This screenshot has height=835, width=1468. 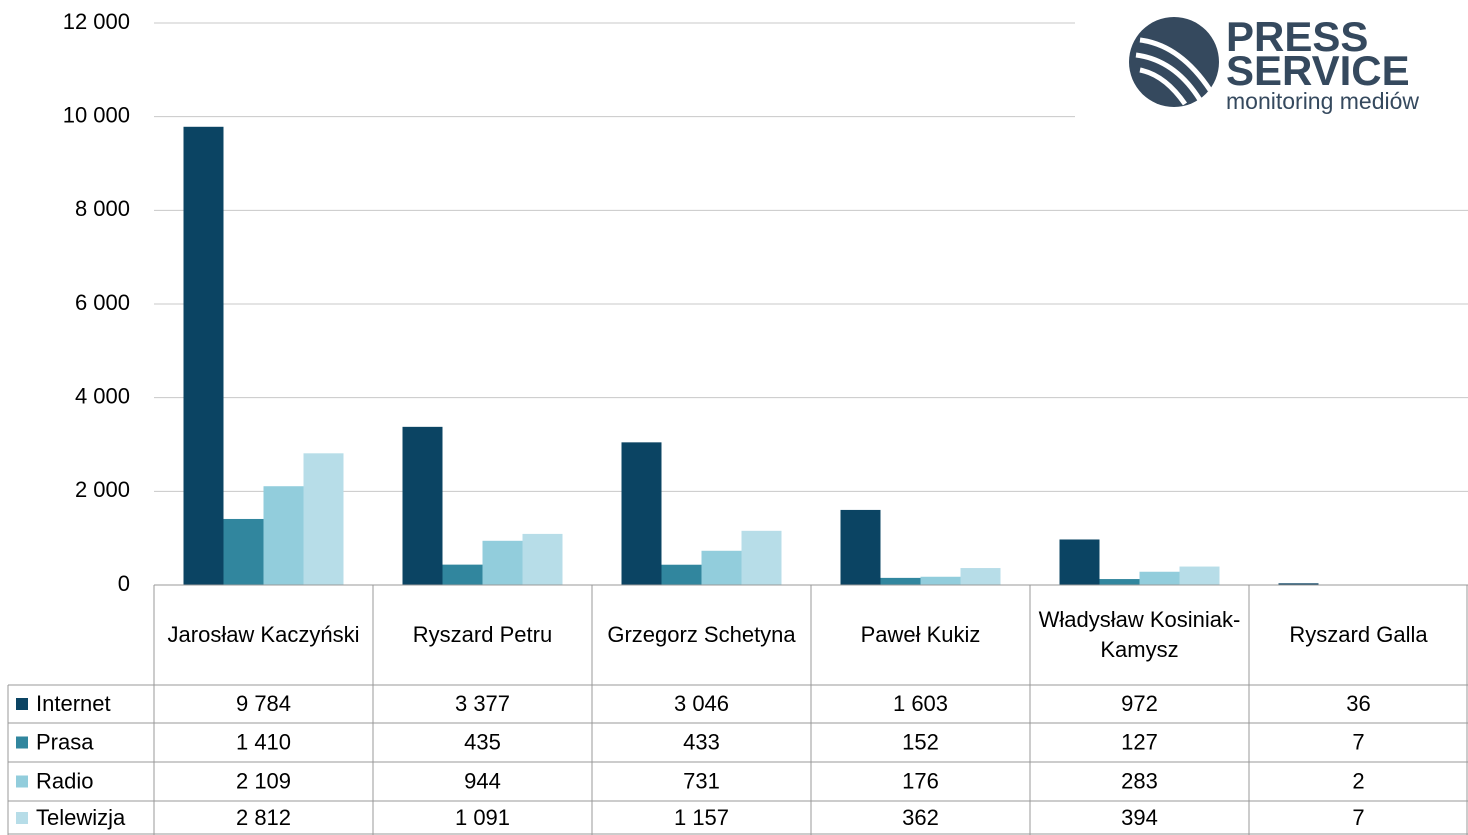 I want to click on data-label: 127, so click(x=1139, y=741).